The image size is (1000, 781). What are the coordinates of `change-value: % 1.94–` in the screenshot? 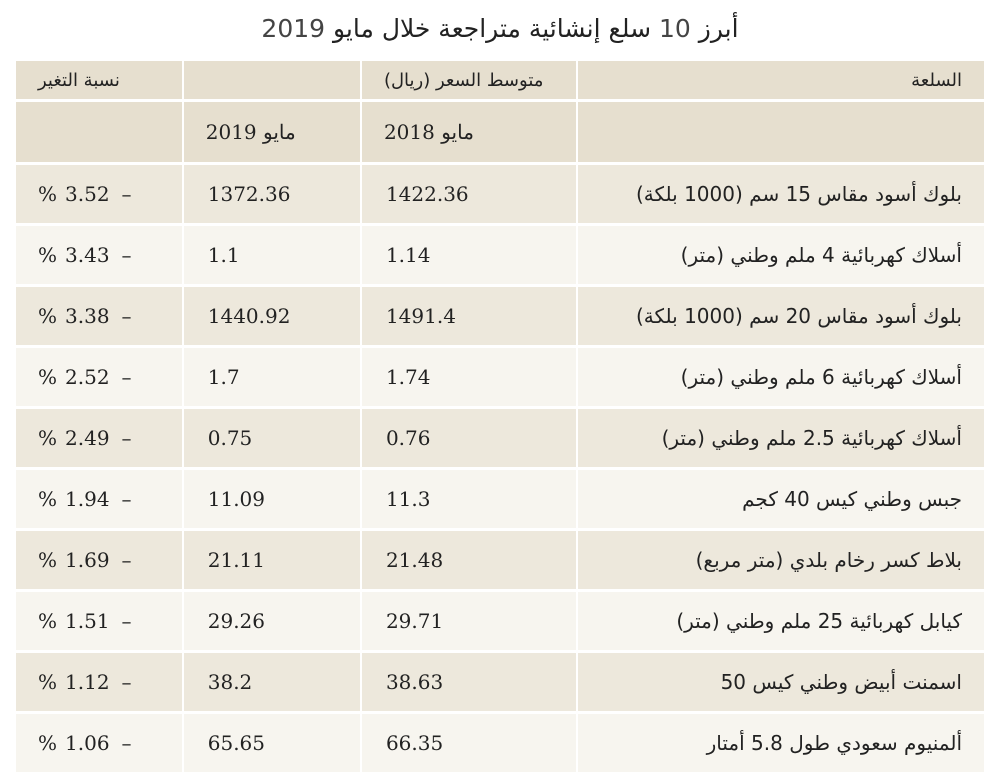 It's located at (85, 499).